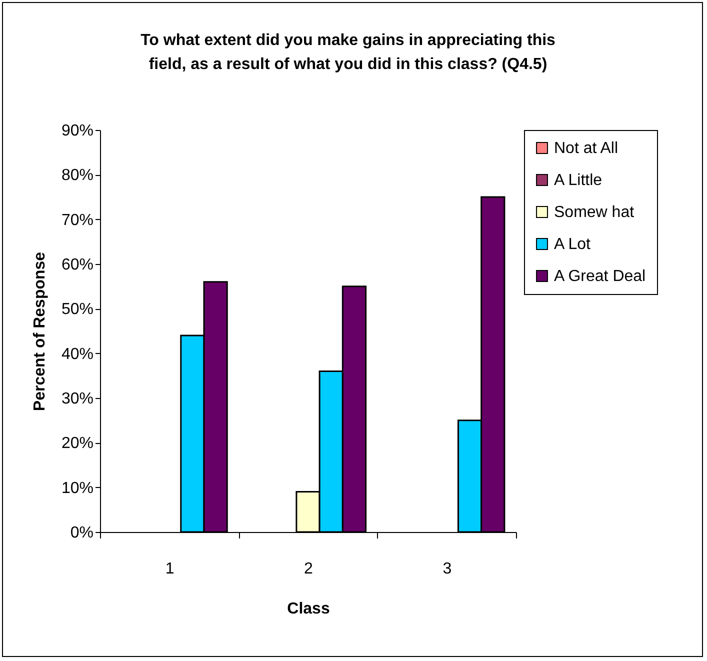  I want to click on y-tick-label: 30%, so click(77, 399).